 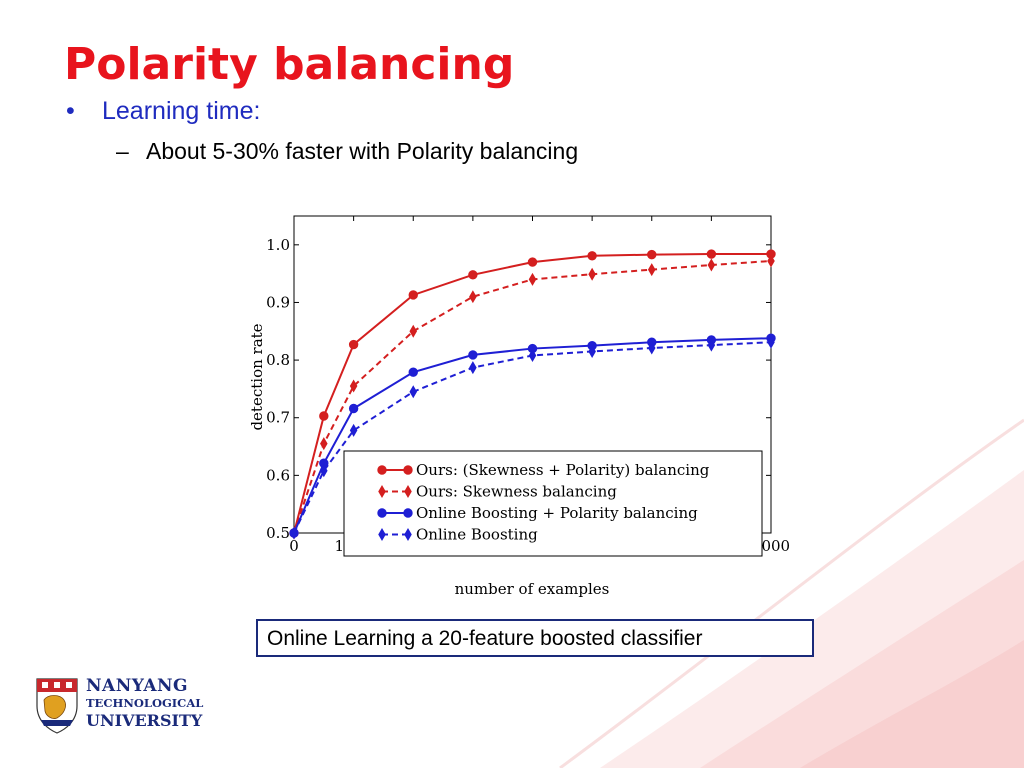 I want to click on legend-entry: Ours: Skewness balancing, so click(x=497, y=492).